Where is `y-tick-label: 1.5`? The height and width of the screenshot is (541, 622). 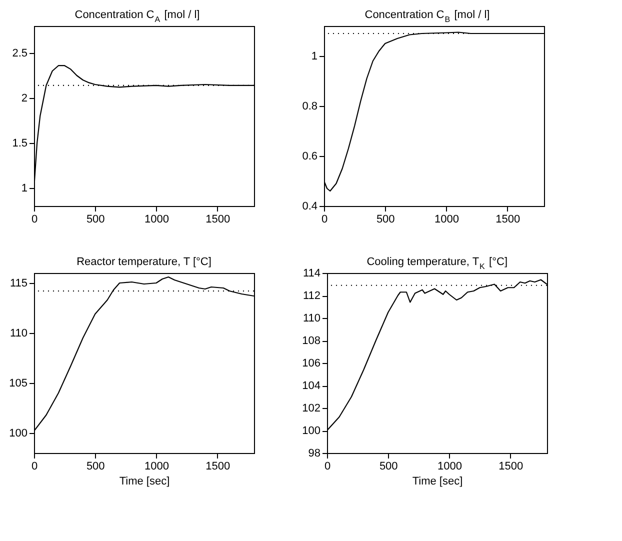 y-tick-label: 1.5 is located at coordinates (20, 144).